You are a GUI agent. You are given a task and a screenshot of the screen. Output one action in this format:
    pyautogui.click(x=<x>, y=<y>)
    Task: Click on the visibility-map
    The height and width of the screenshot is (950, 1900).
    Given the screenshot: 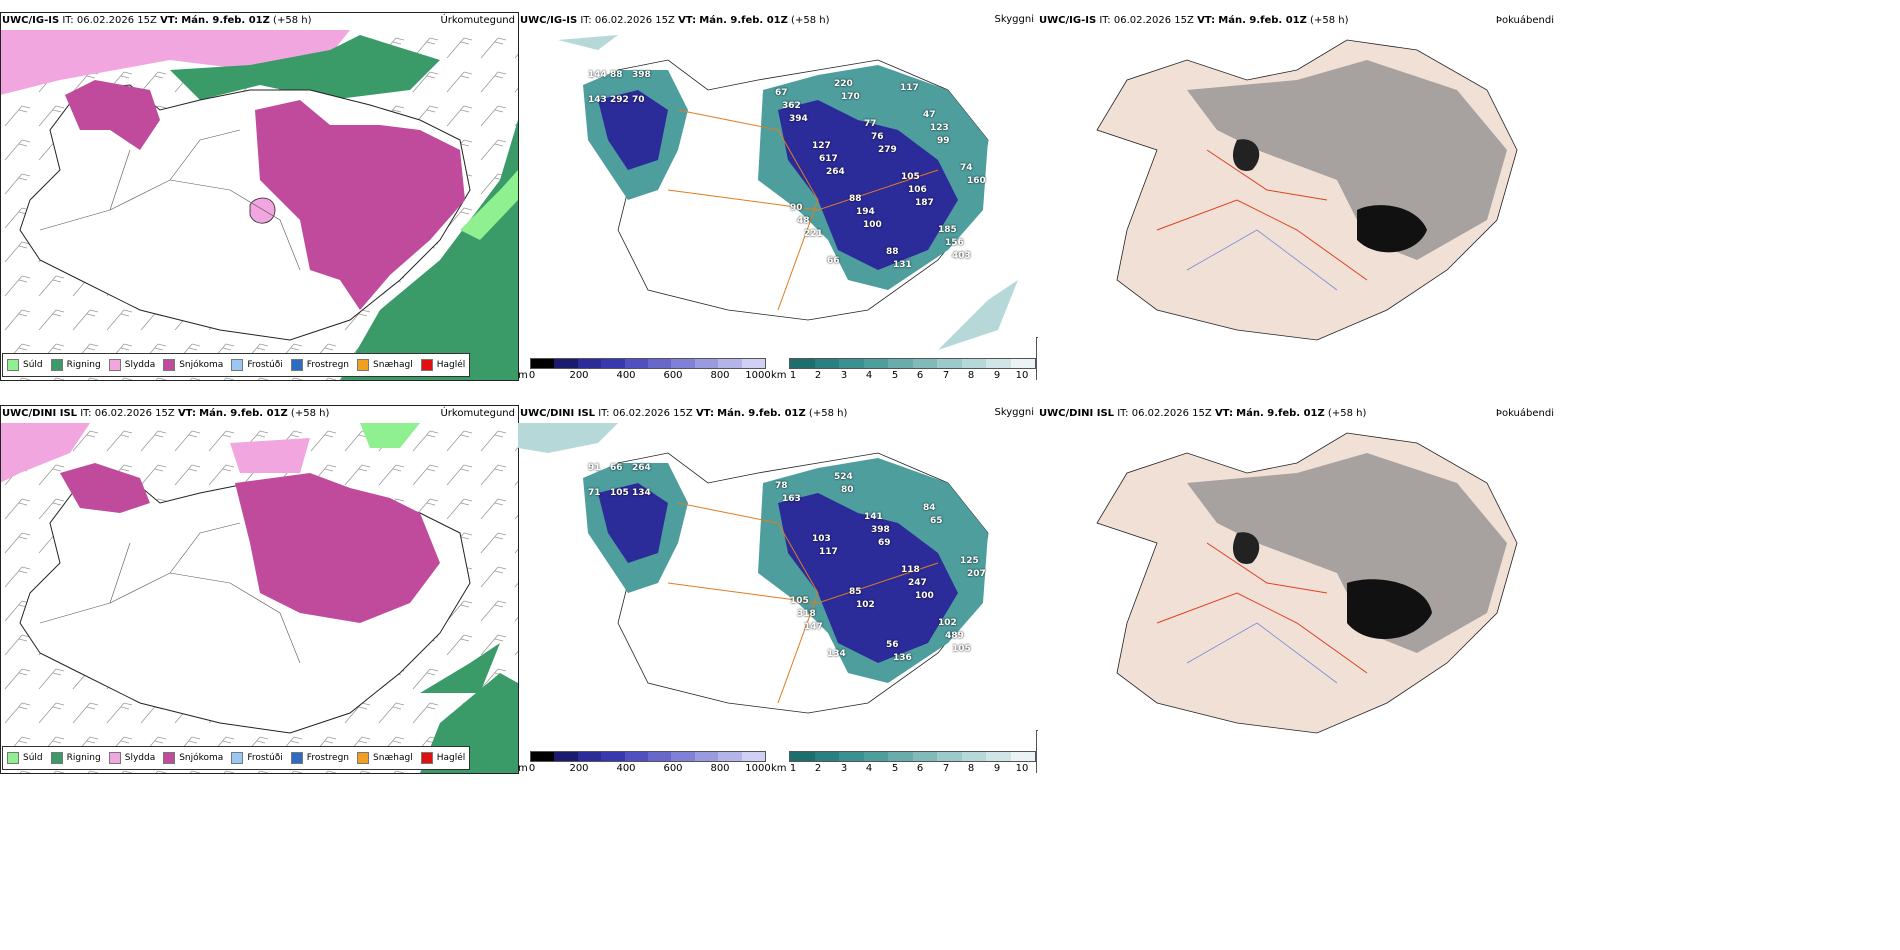 What is the action you would take?
    pyautogui.click(x=788, y=192)
    